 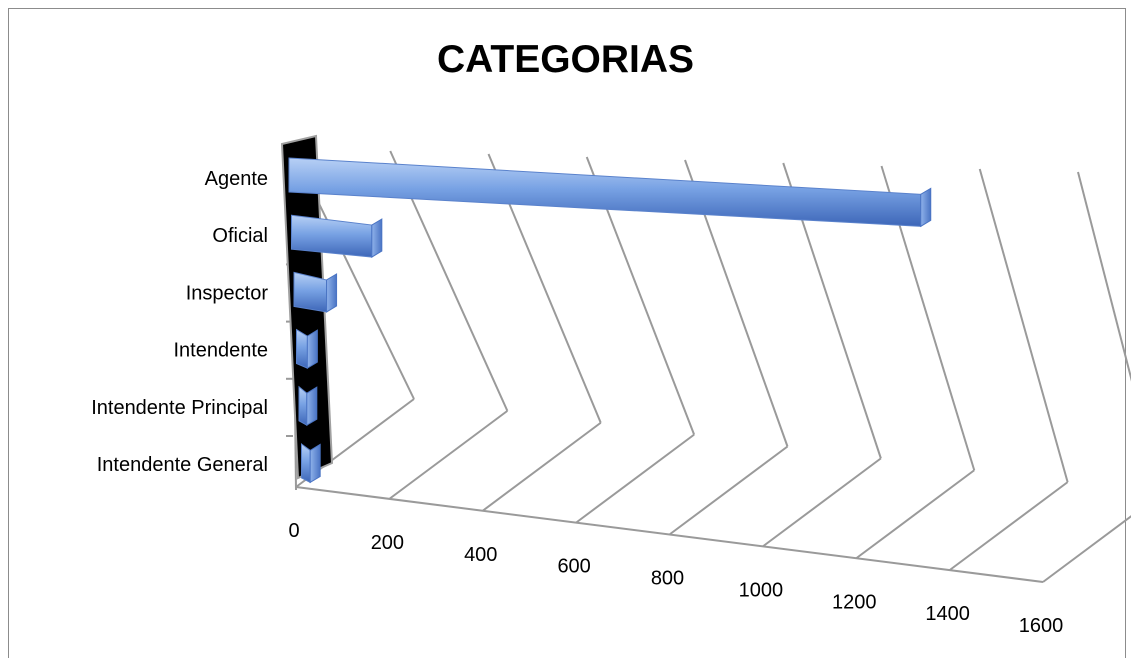 What do you see at coordinates (854, 602) in the screenshot?
I see `x-tick-label: 1200` at bounding box center [854, 602].